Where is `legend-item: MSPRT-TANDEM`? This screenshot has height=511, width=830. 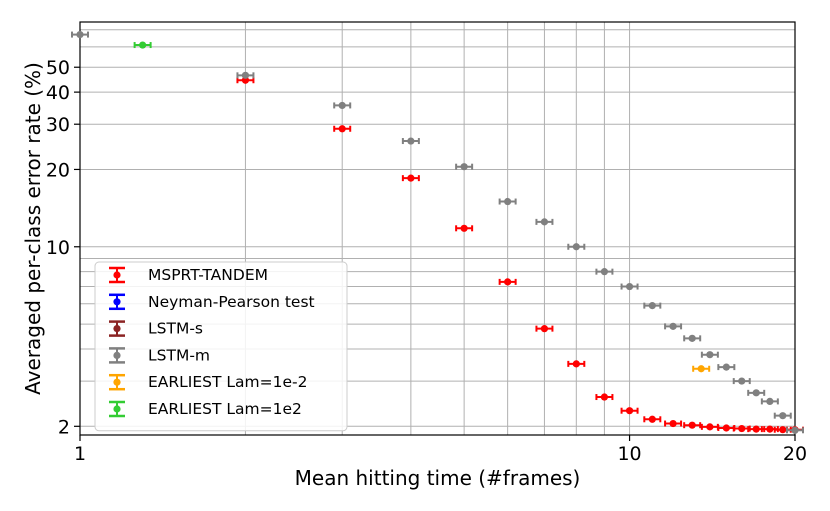 legend-item: MSPRT-TANDEM is located at coordinates (188, 275).